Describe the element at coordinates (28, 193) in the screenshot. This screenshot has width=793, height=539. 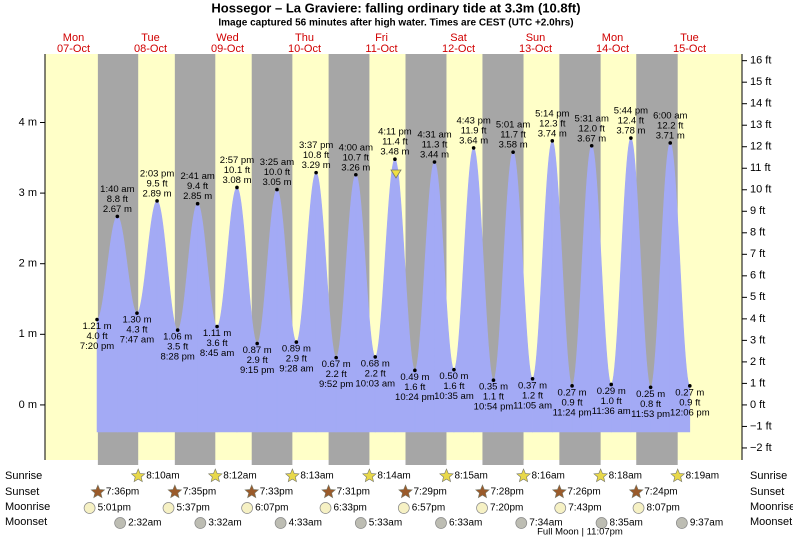
I see `y-tick-label: 3 m` at that location.